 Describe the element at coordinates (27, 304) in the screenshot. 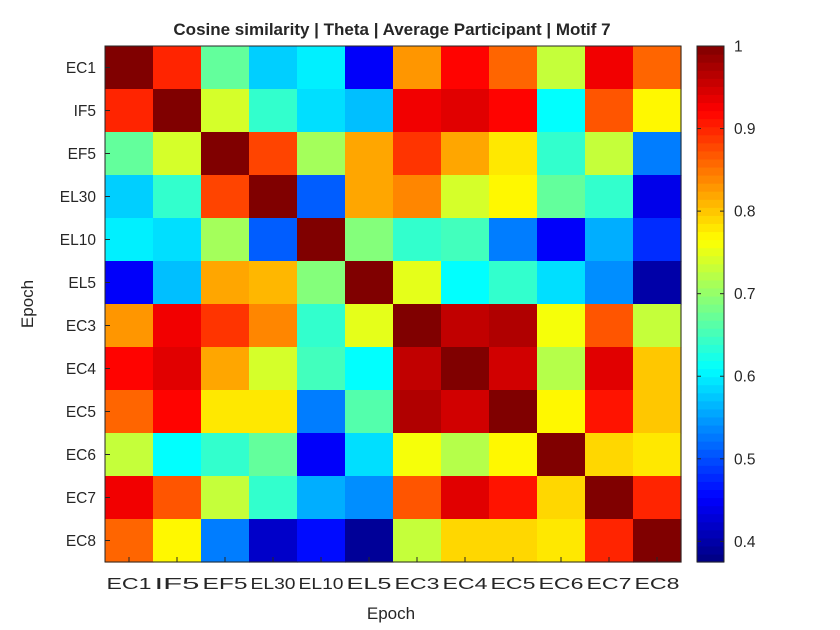

I see `y-axis-label: Epoch` at that location.